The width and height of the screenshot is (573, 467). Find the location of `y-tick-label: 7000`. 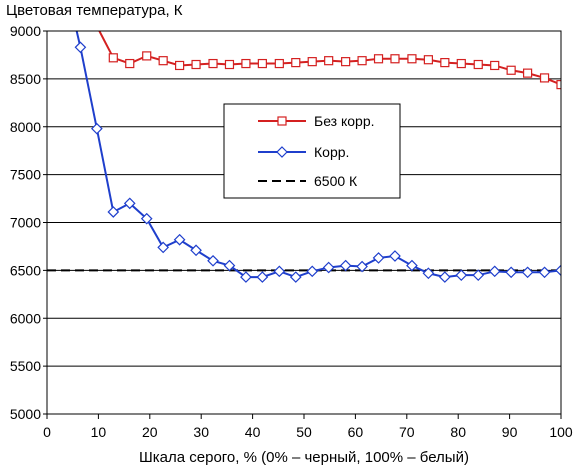

y-tick-label: 7000 is located at coordinates (25, 223).